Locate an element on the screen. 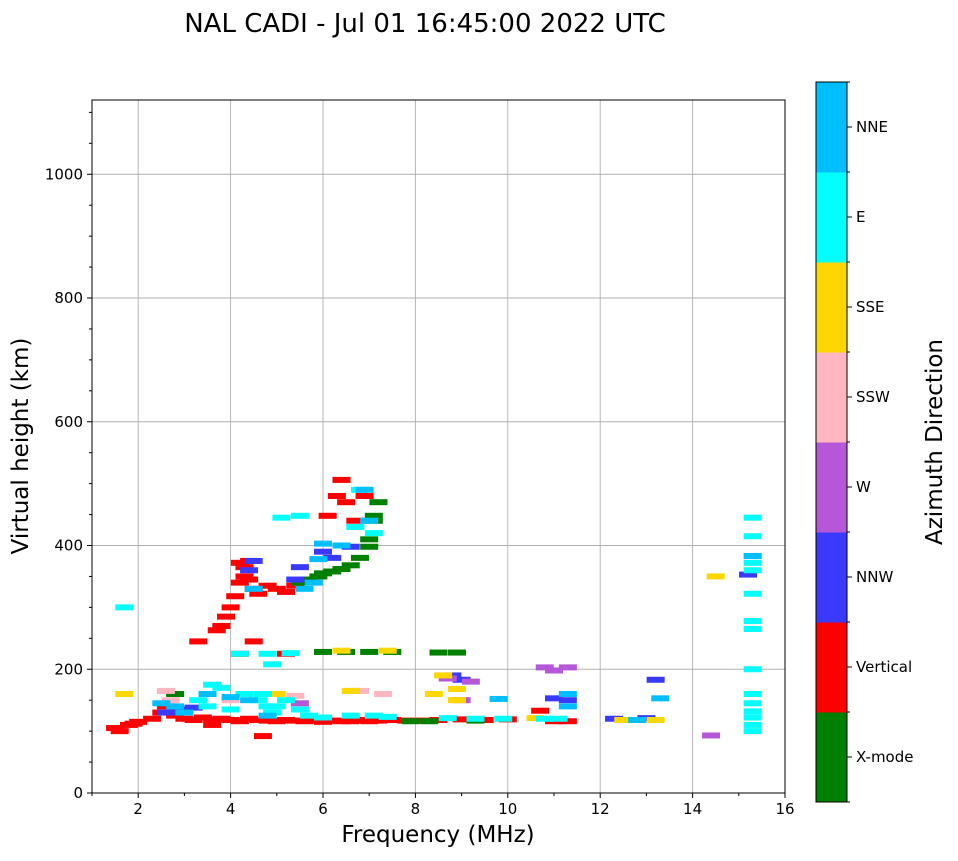 This screenshot has height=861, width=958. colorbar-frame is located at coordinates (831, 442).